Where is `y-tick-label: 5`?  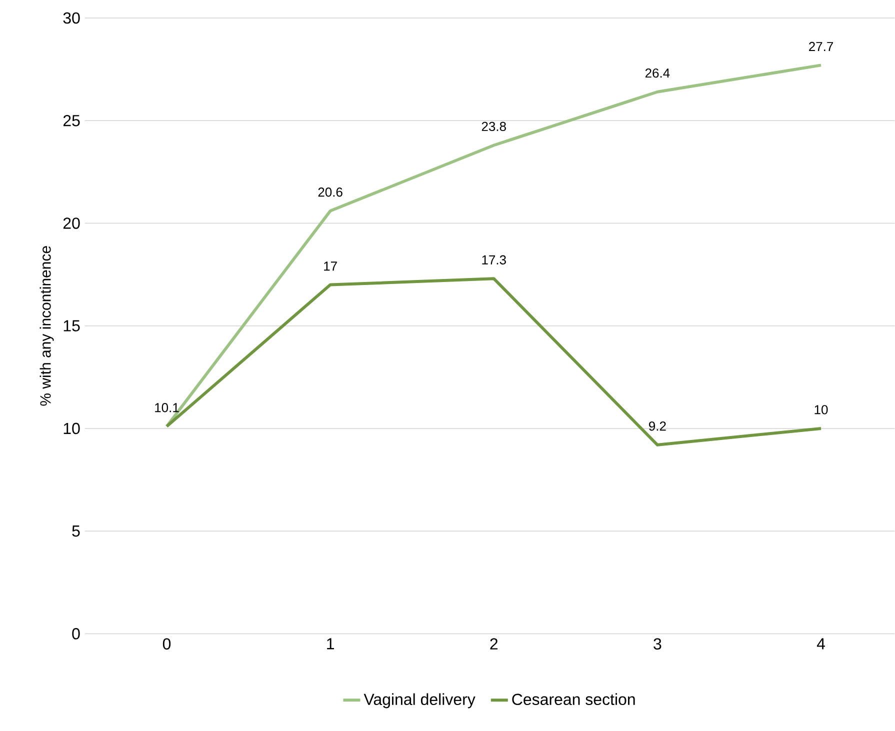 y-tick-label: 5 is located at coordinates (76, 531).